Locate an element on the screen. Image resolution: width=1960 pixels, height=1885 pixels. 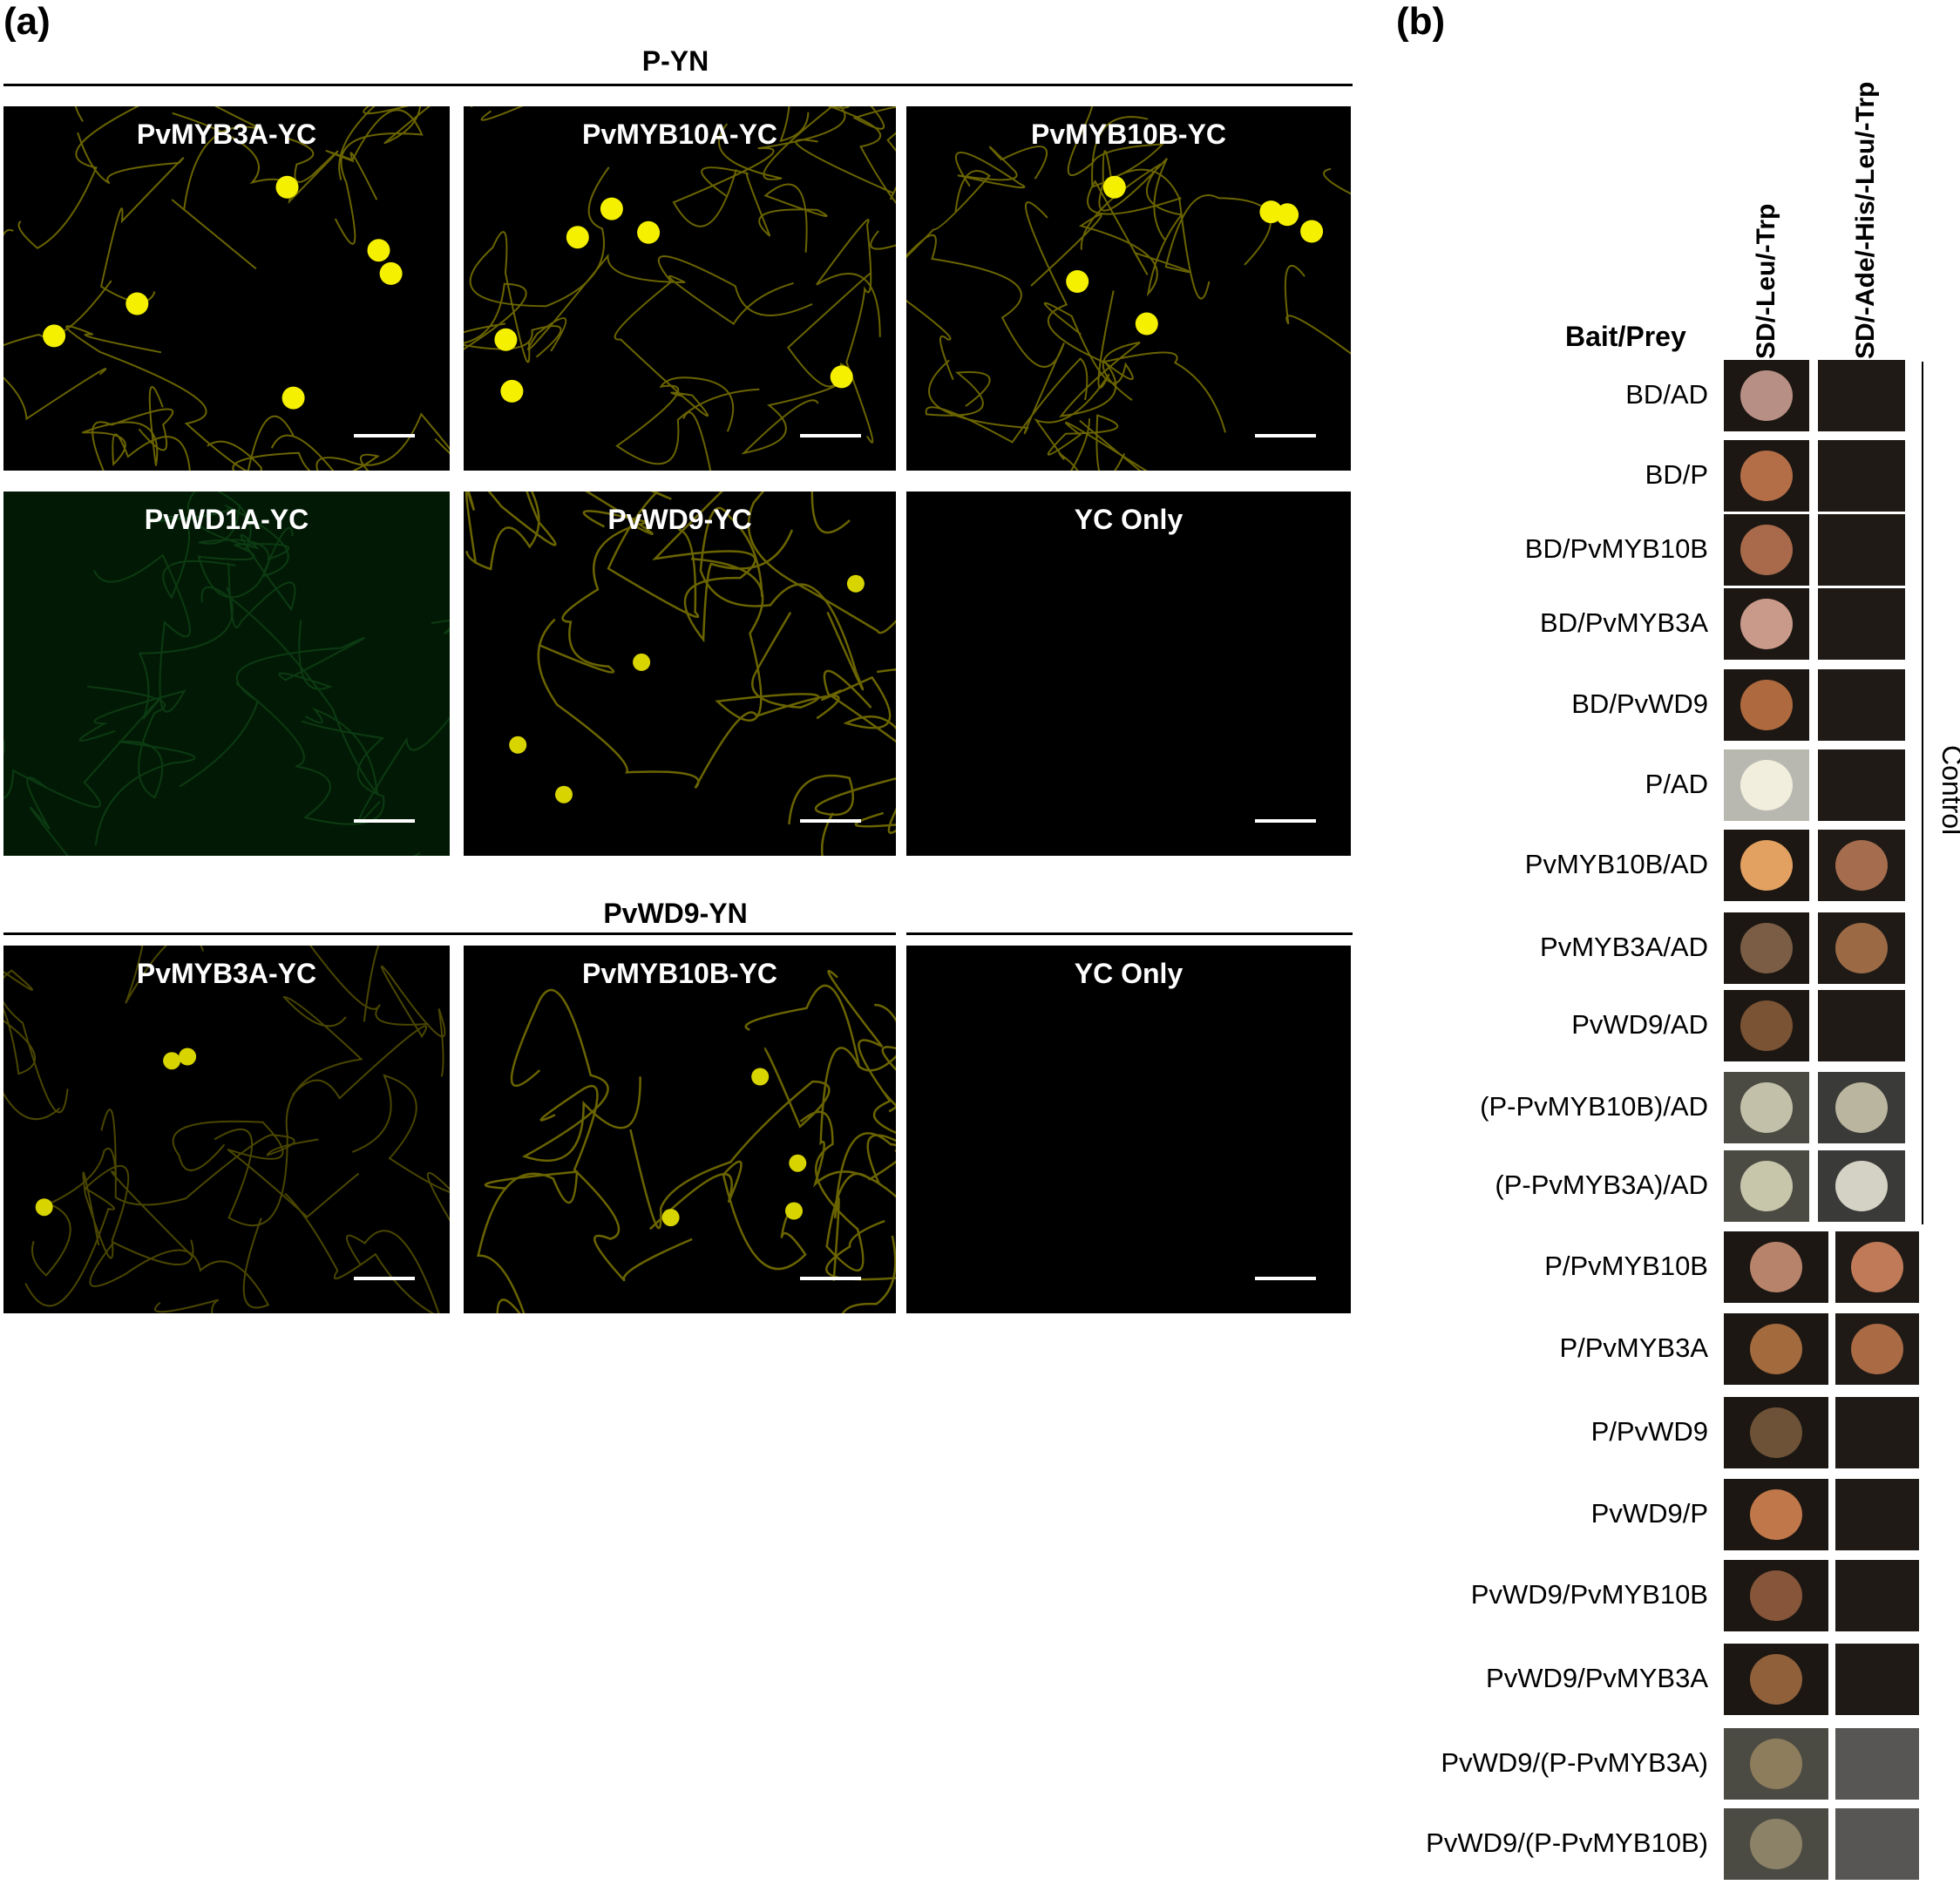
bifc-image-1-2: PvMYB10A-YC is located at coordinates (680, 288).